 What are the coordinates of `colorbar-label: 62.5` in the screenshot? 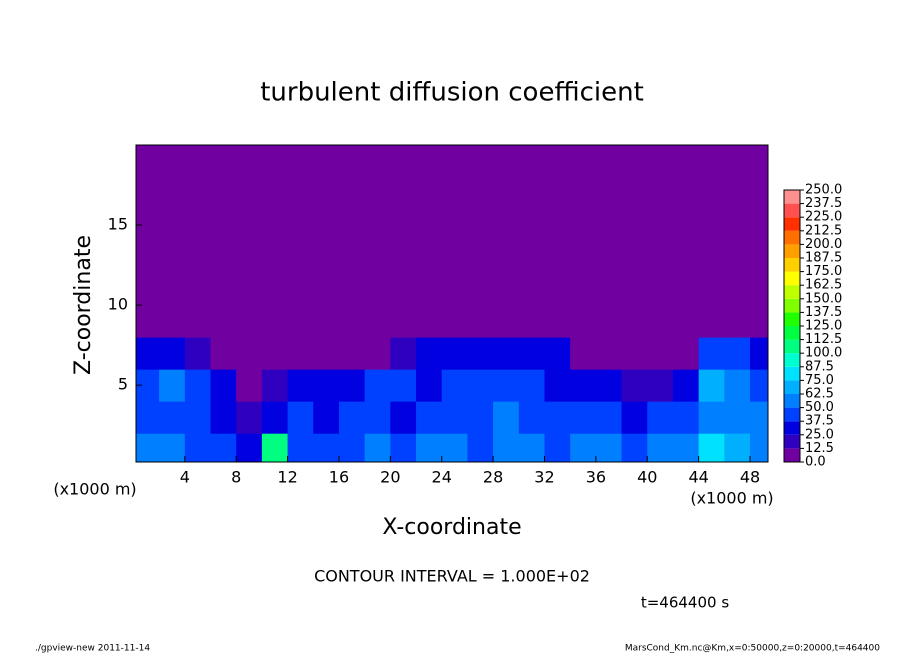 It's located at (819, 394).